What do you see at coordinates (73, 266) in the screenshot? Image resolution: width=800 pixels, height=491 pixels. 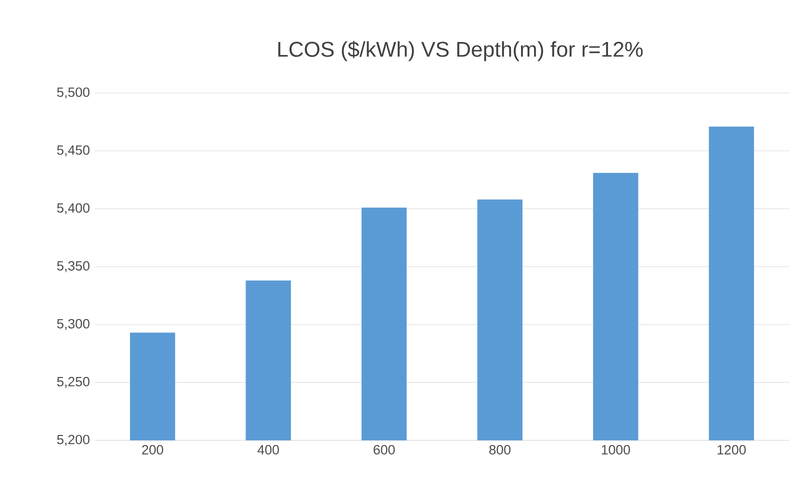 I see `y-tick-label: 5,350` at bounding box center [73, 266].